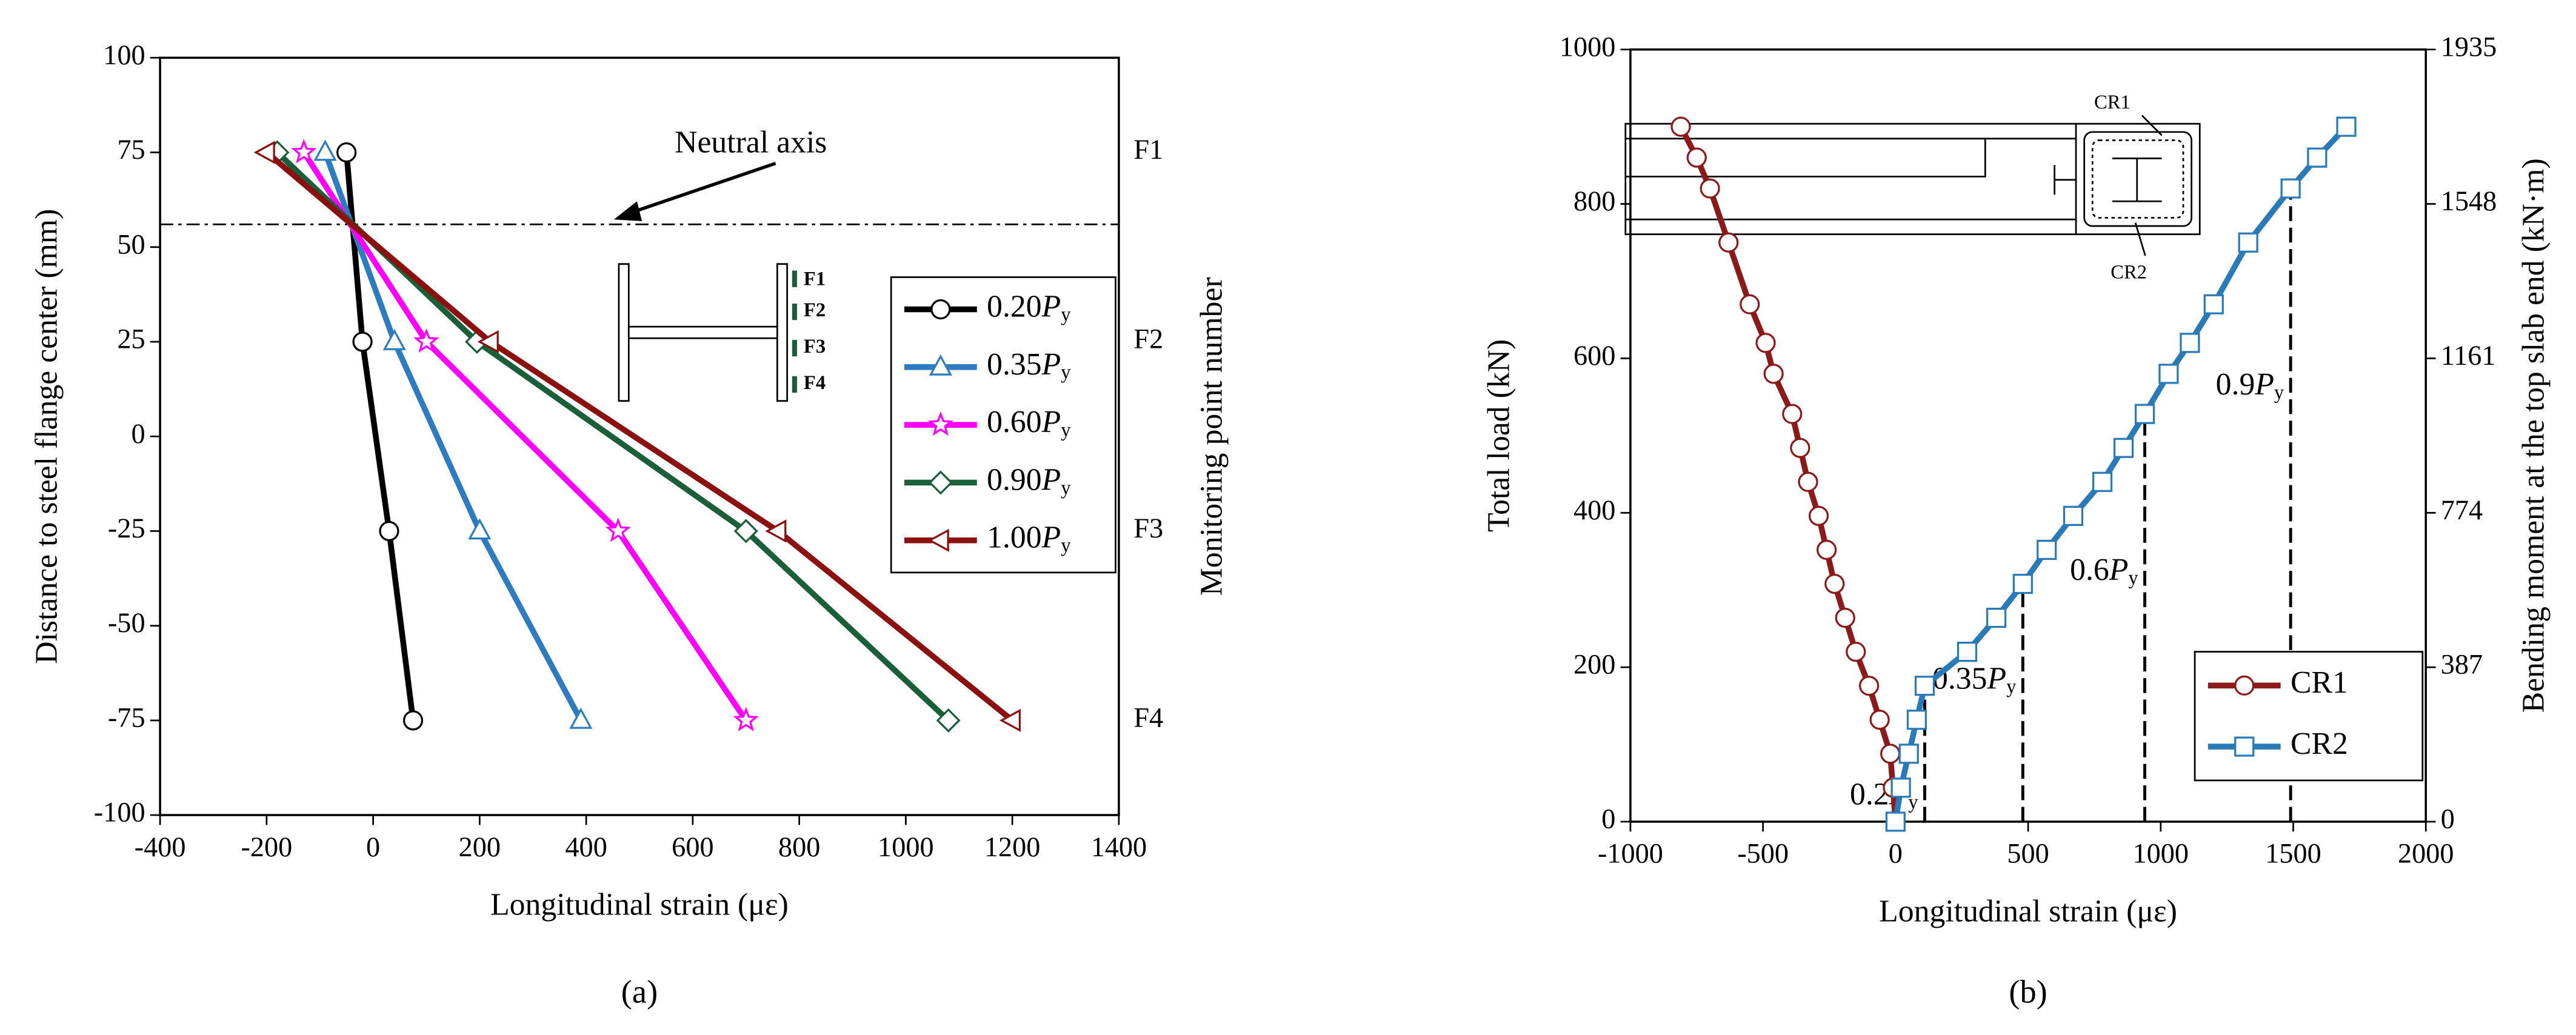 The image size is (2576, 1035). I want to click on legend-label: 0.60Py, so click(1029, 423).